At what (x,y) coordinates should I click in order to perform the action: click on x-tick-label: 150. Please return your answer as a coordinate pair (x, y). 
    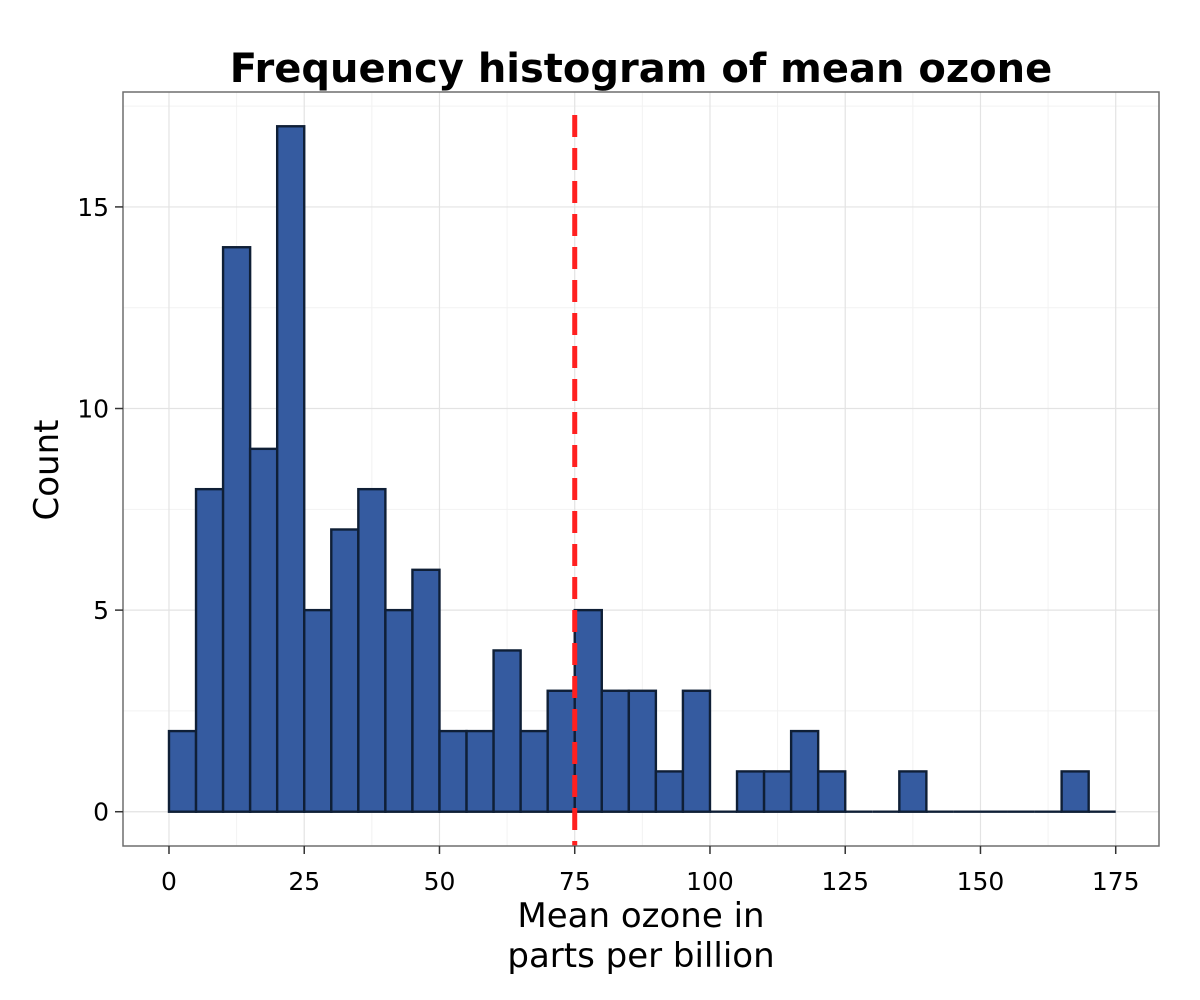
    Looking at the image, I should click on (981, 881).